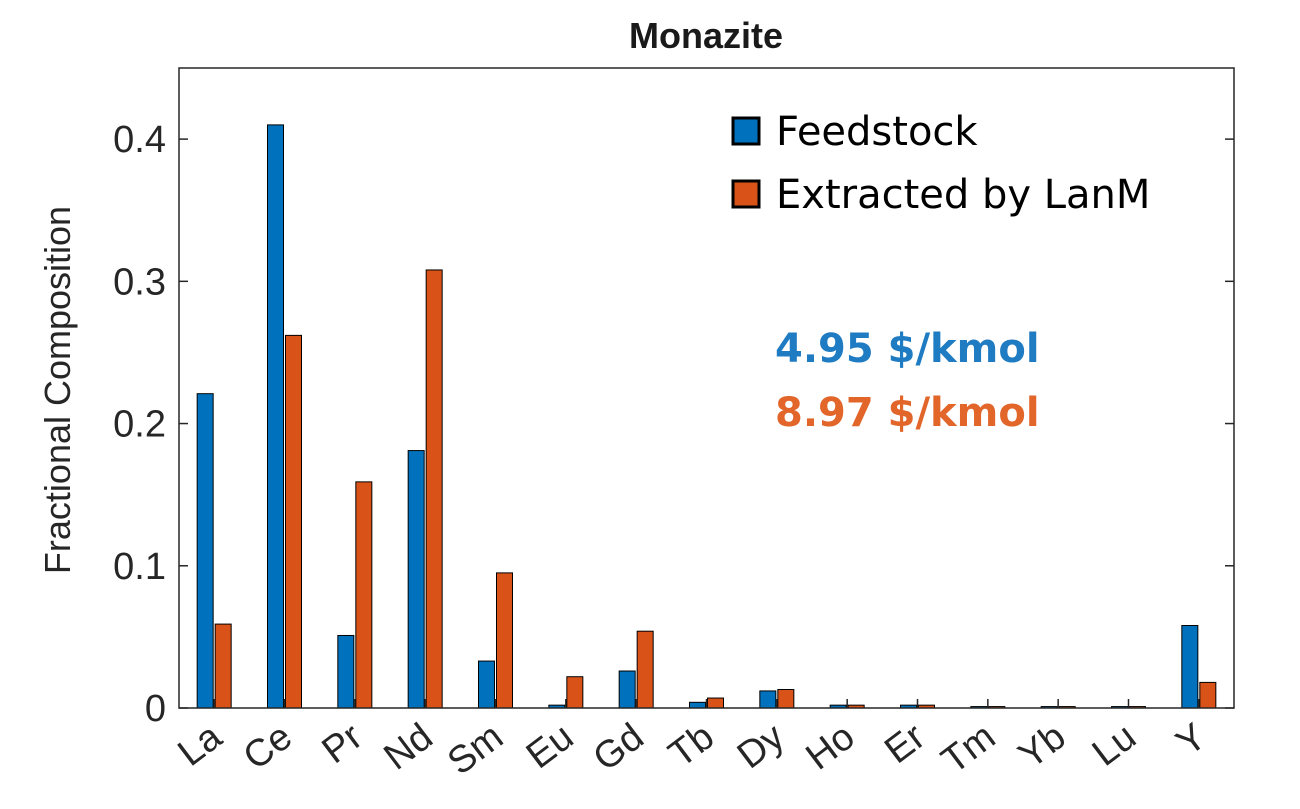 The height and width of the screenshot is (809, 1300). Describe the element at coordinates (619, 748) in the screenshot. I see `x-tick-label-gd: Gd` at that location.